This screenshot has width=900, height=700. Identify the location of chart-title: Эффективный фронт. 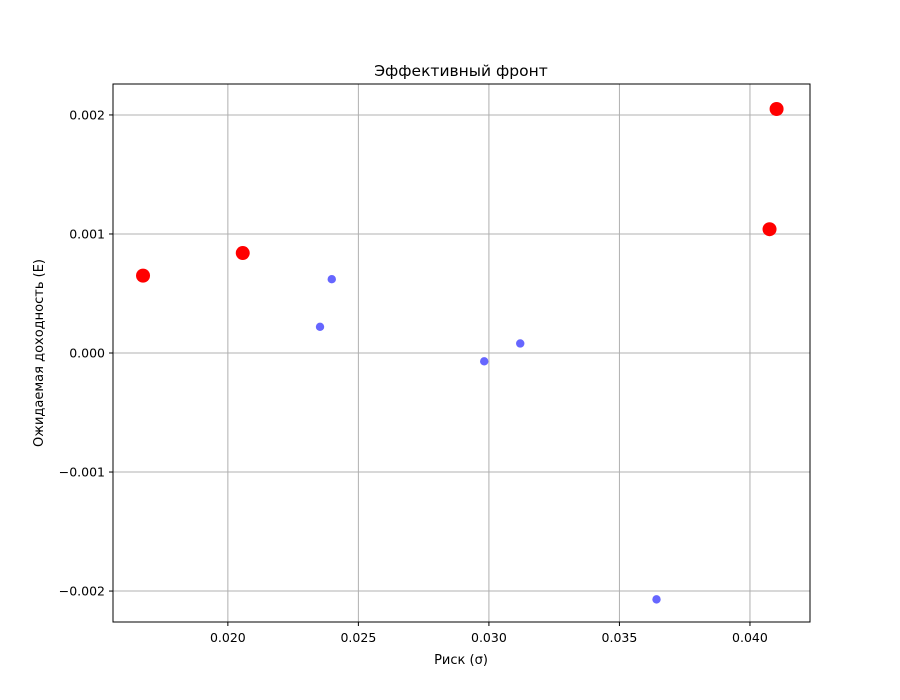
(461, 71).